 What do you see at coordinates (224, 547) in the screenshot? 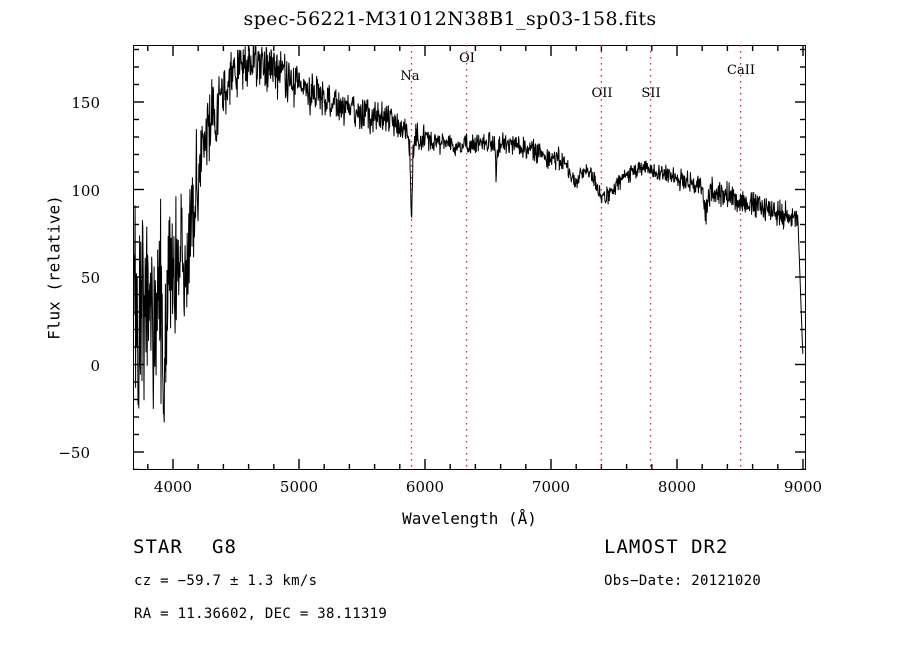
I see `spectral-class-label: G8` at bounding box center [224, 547].